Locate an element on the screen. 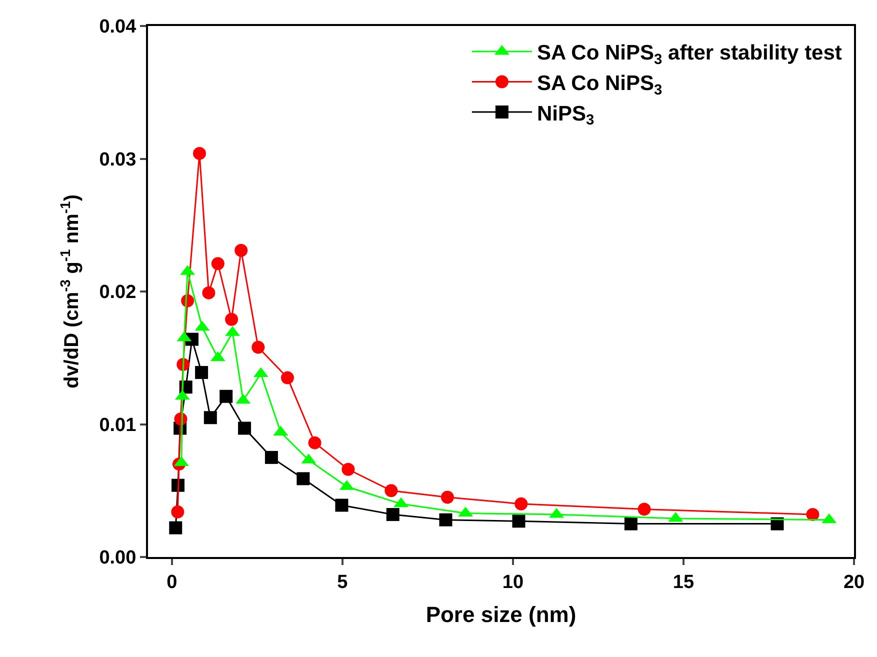  y-tick-label: 0.01 is located at coordinates (118, 425).